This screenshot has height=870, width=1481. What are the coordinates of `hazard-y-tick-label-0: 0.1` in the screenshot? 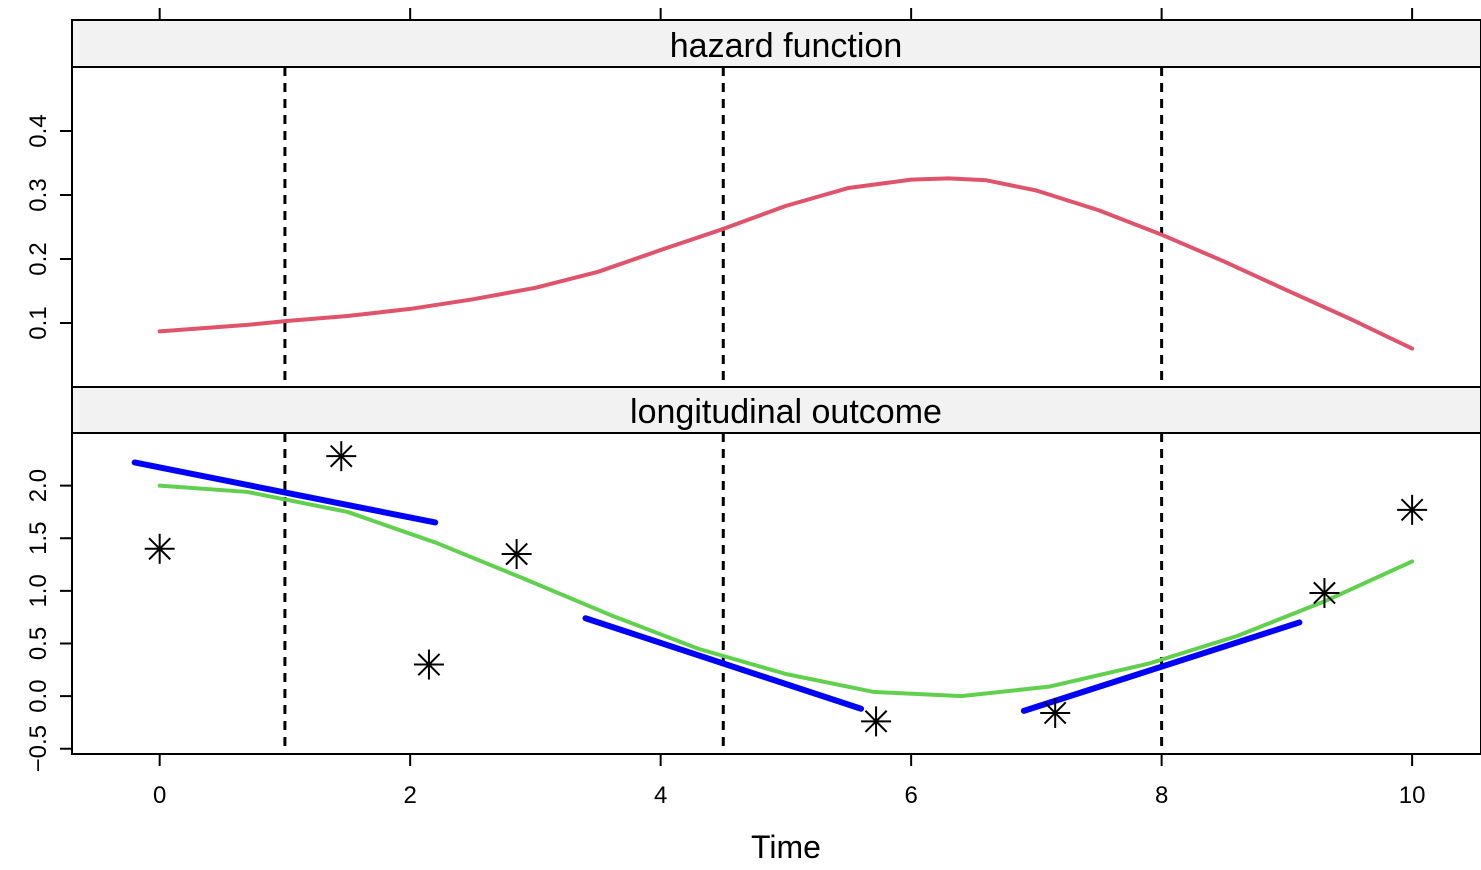 It's located at (38, 322).